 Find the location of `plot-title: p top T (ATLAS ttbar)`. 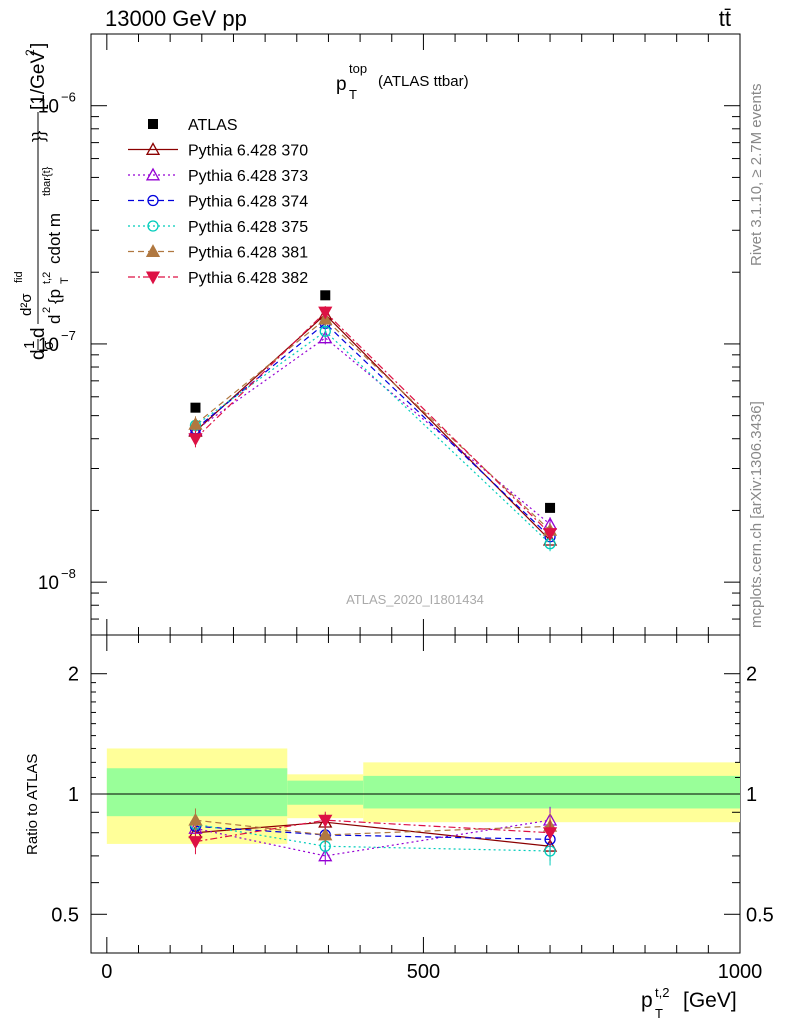

plot-title: p top T (ATLAS ttbar) is located at coordinates (402, 81).